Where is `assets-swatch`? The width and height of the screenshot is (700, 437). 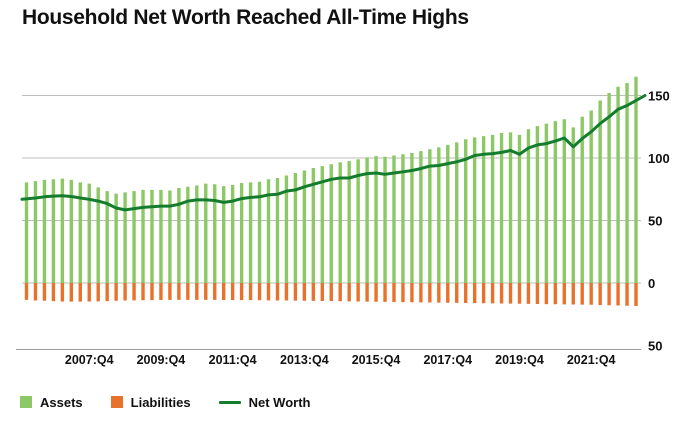 assets-swatch is located at coordinates (26, 402).